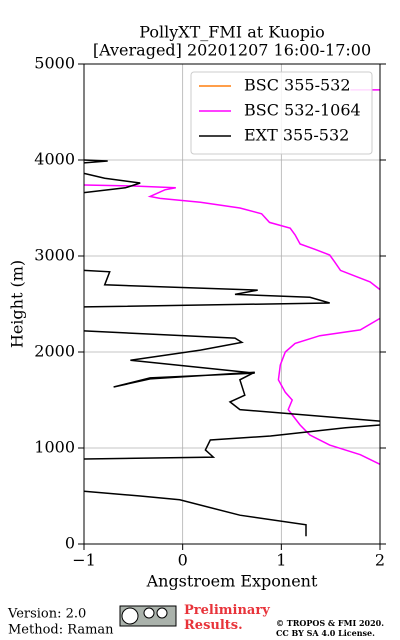 The height and width of the screenshot is (640, 400). What do you see at coordinates (70, 543) in the screenshot?
I see `y-tick-label: 0` at bounding box center [70, 543].